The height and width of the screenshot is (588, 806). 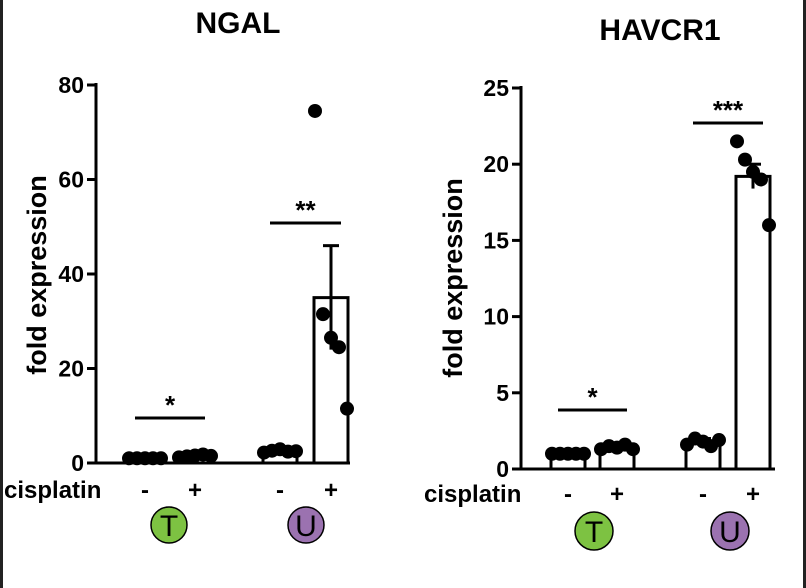 What do you see at coordinates (496, 164) in the screenshot?
I see `havcr1-y-tick-label: 20` at bounding box center [496, 164].